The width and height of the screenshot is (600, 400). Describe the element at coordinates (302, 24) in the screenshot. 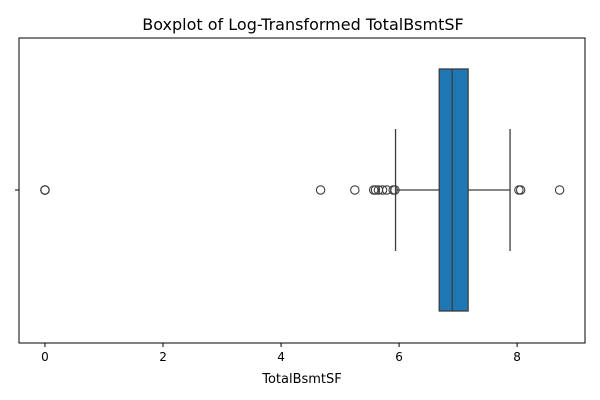

I see `chart-title: Boxplot of Log-Transformed TotalBsmtSF` at that location.